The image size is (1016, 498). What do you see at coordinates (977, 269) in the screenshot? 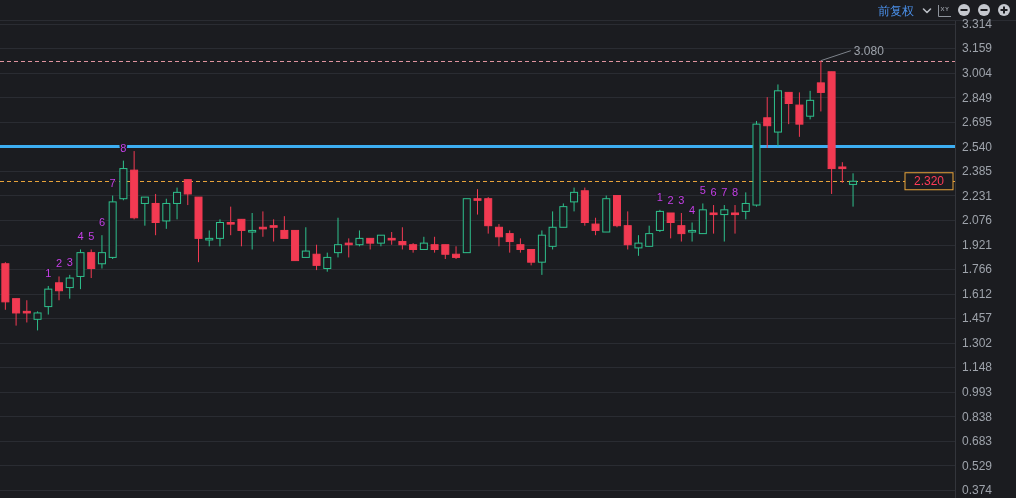
I see `y-tick-label: 1.766` at bounding box center [977, 269].